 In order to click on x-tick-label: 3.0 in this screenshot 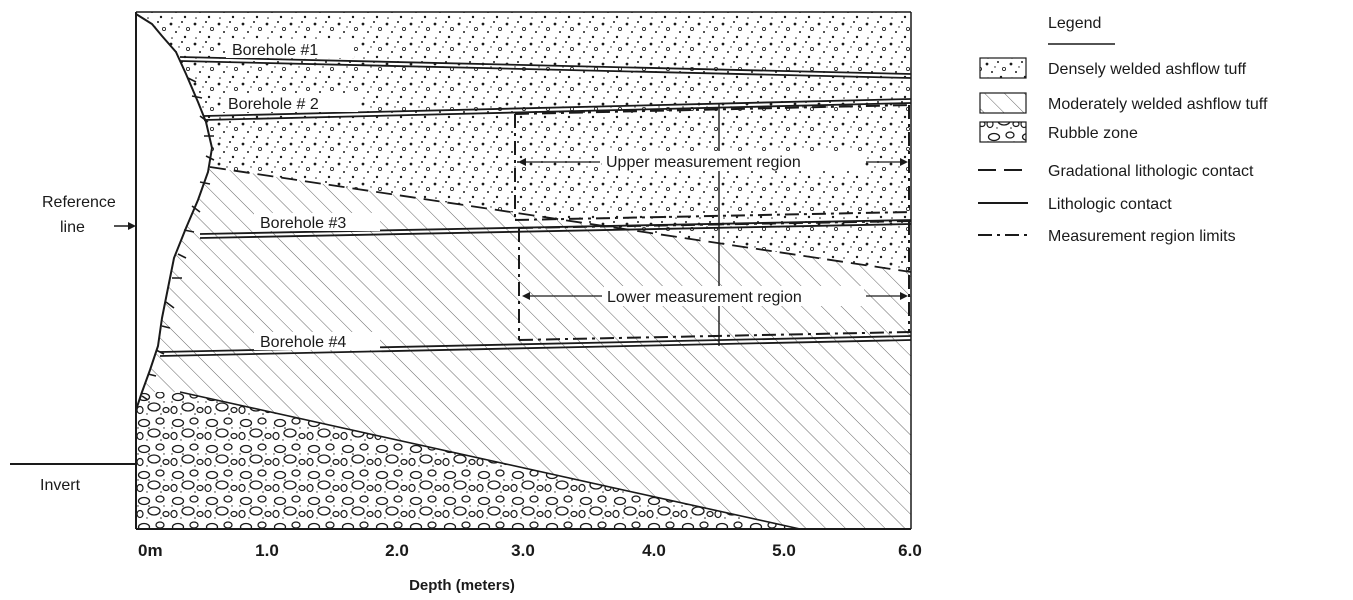, I will do `click(523, 550)`.